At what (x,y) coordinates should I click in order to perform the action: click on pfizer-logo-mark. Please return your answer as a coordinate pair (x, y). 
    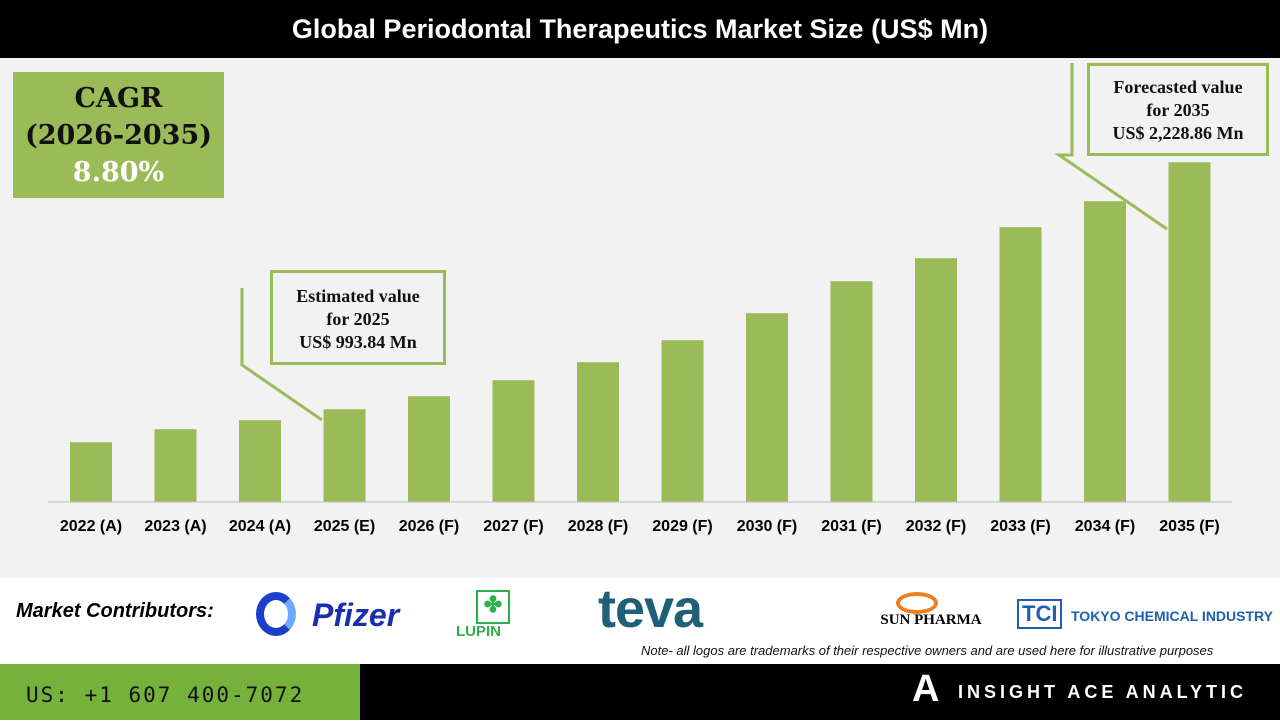
    Looking at the image, I should click on (276, 614).